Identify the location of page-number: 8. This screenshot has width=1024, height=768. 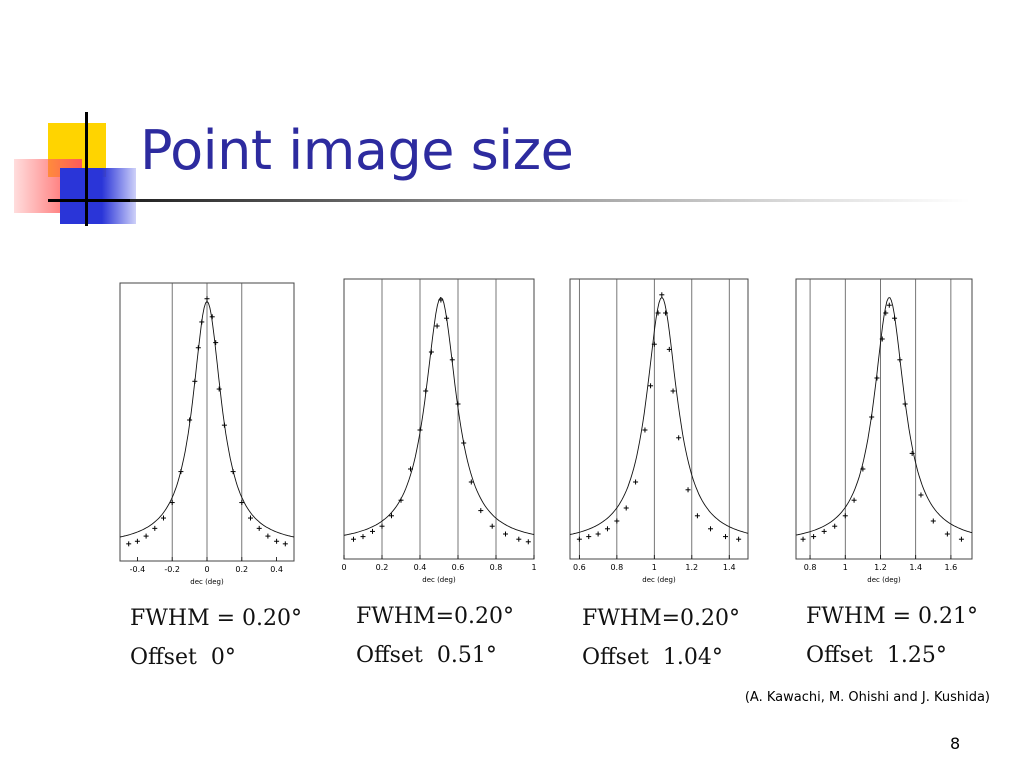
(955, 743).